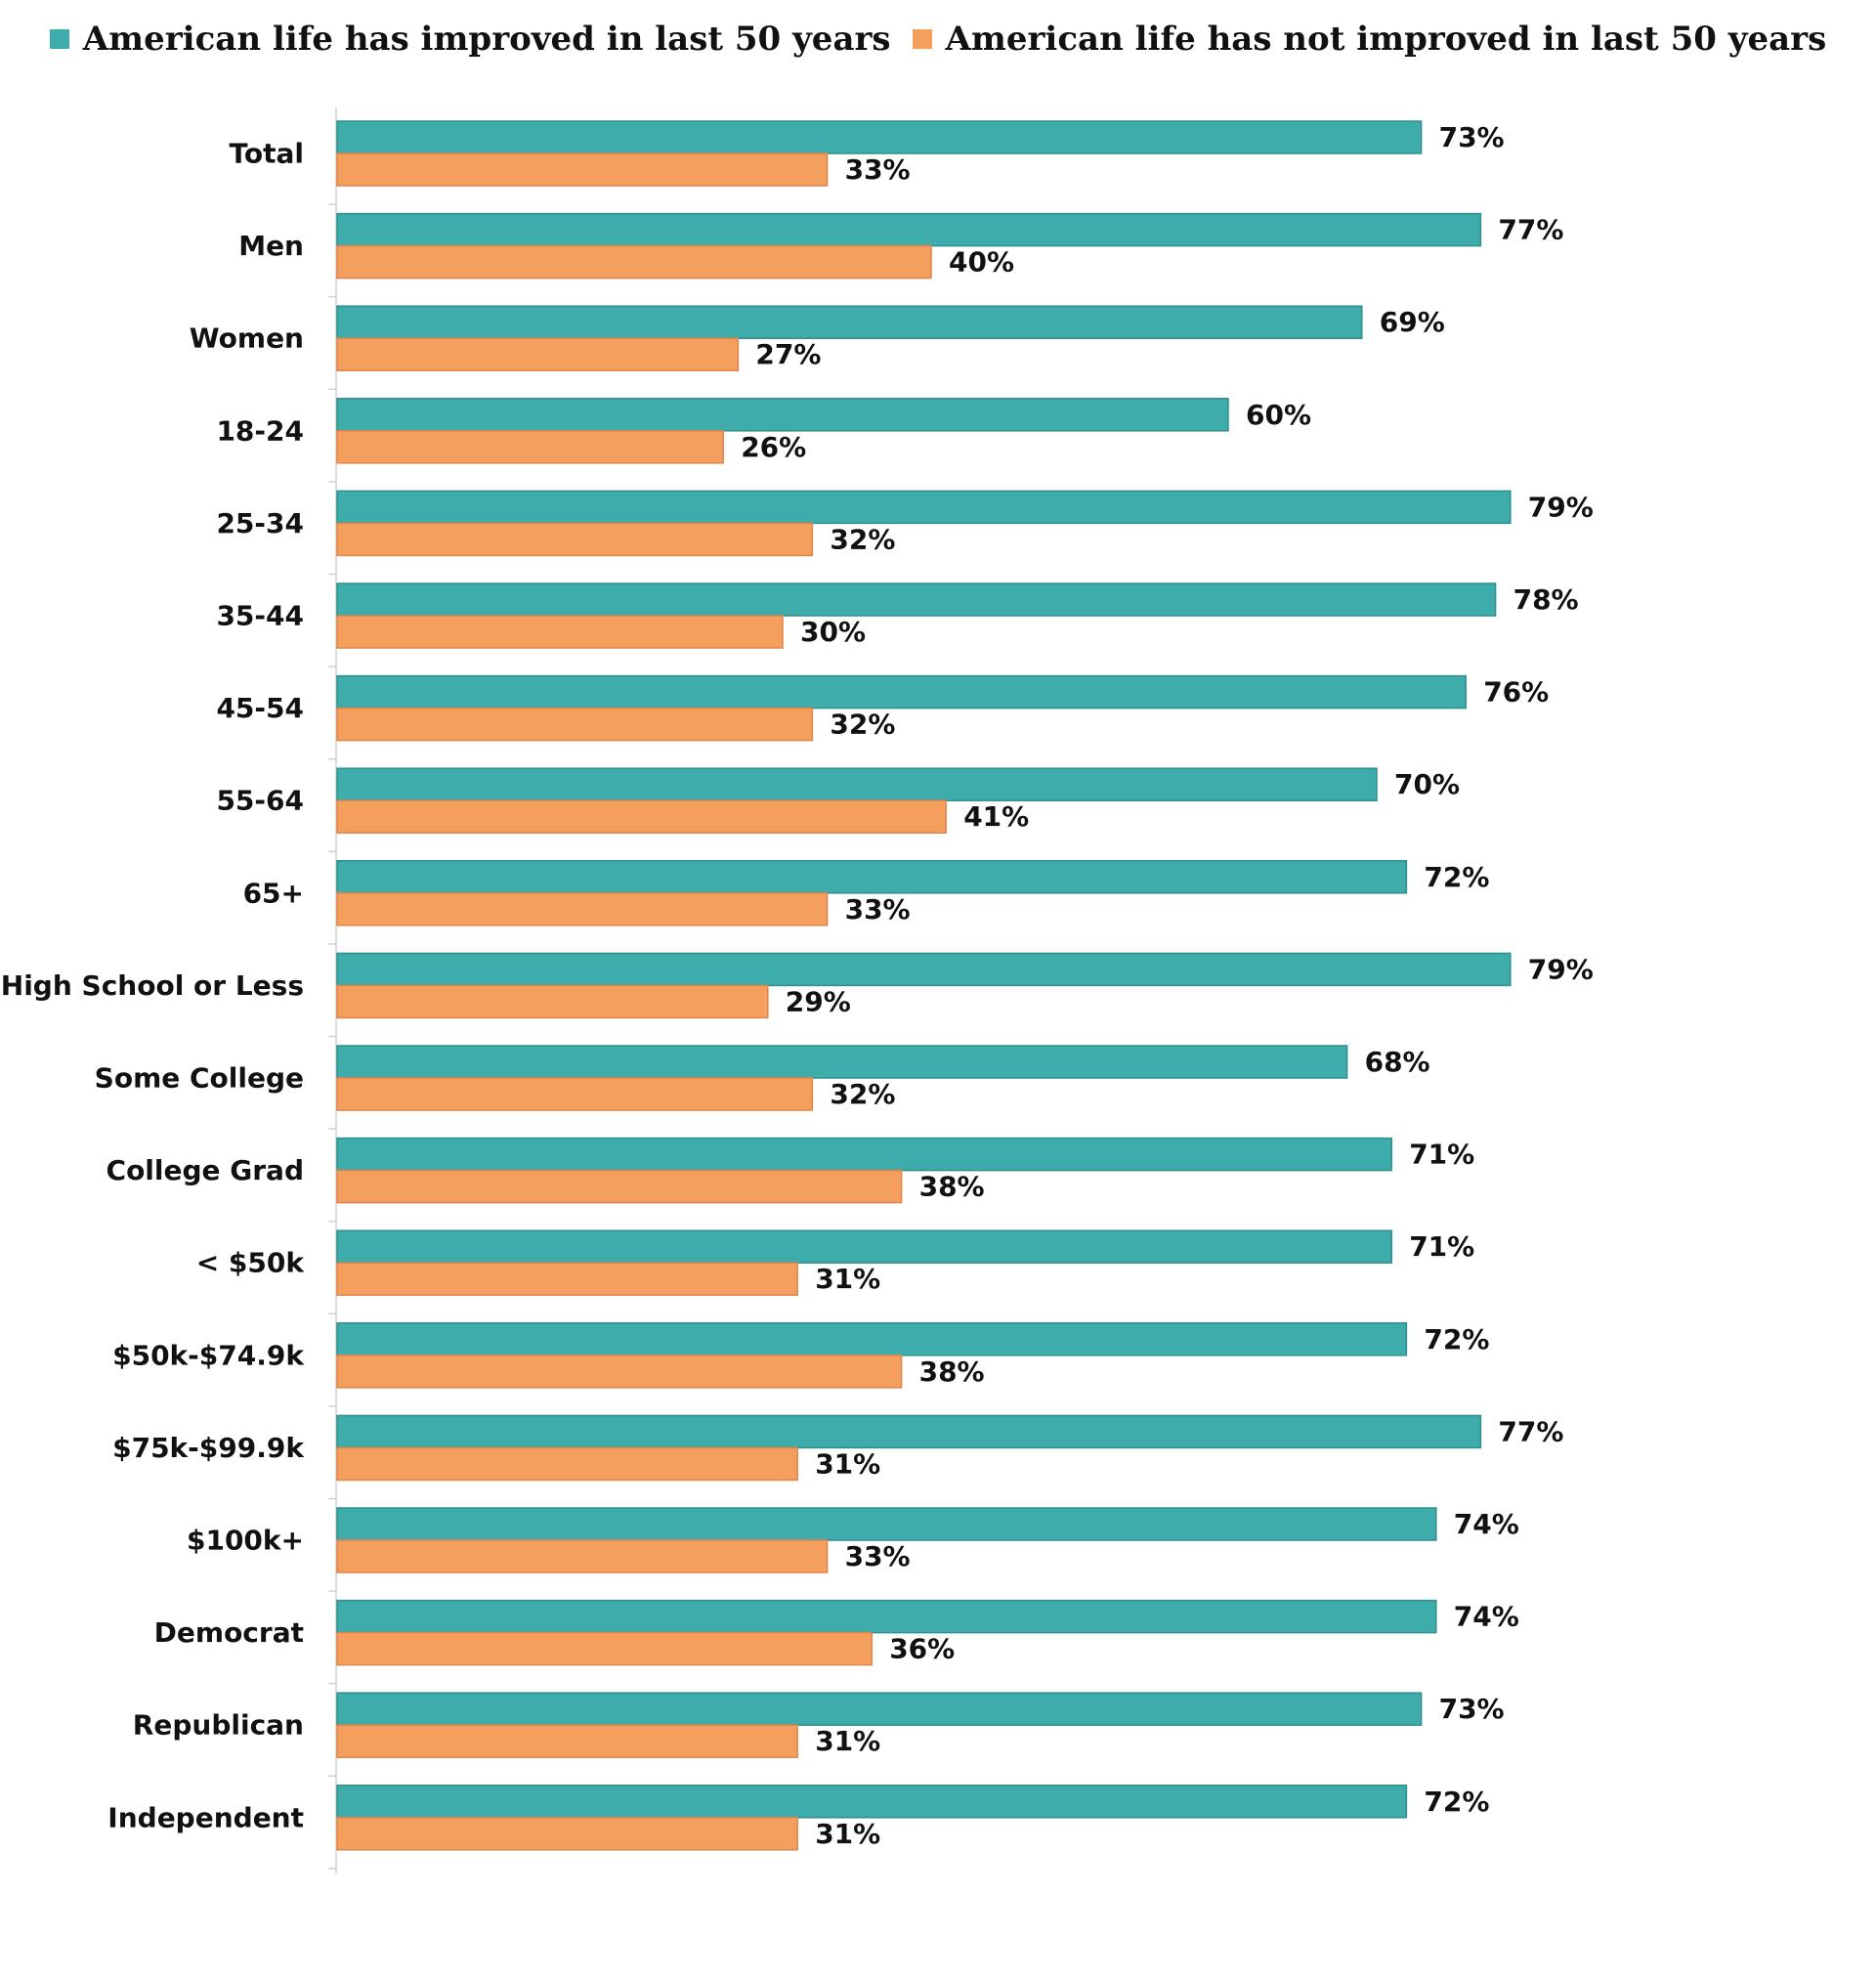  What do you see at coordinates (862, 725) in the screenshot?
I see `value-label-not-improved-45-54: 32%` at bounding box center [862, 725].